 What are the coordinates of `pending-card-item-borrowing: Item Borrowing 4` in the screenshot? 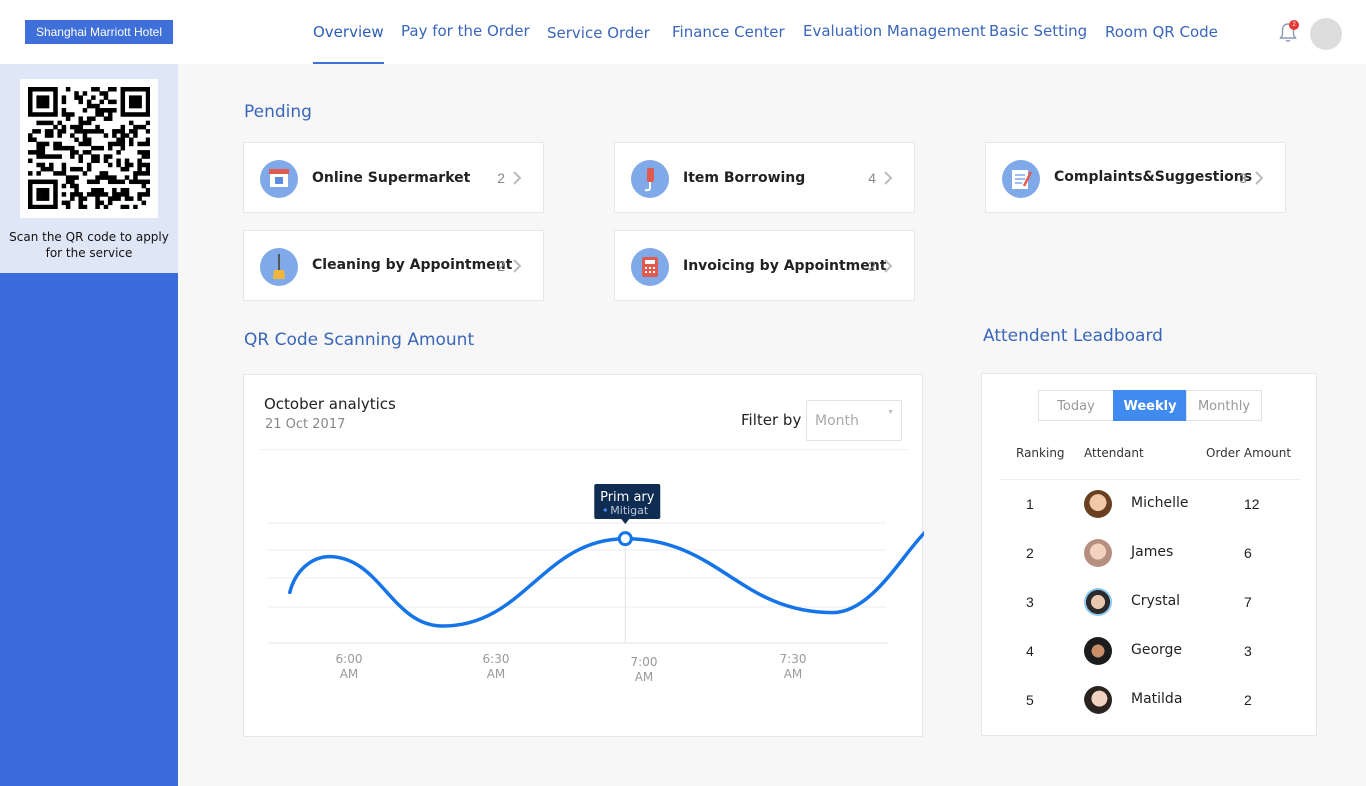 It's located at (764, 177).